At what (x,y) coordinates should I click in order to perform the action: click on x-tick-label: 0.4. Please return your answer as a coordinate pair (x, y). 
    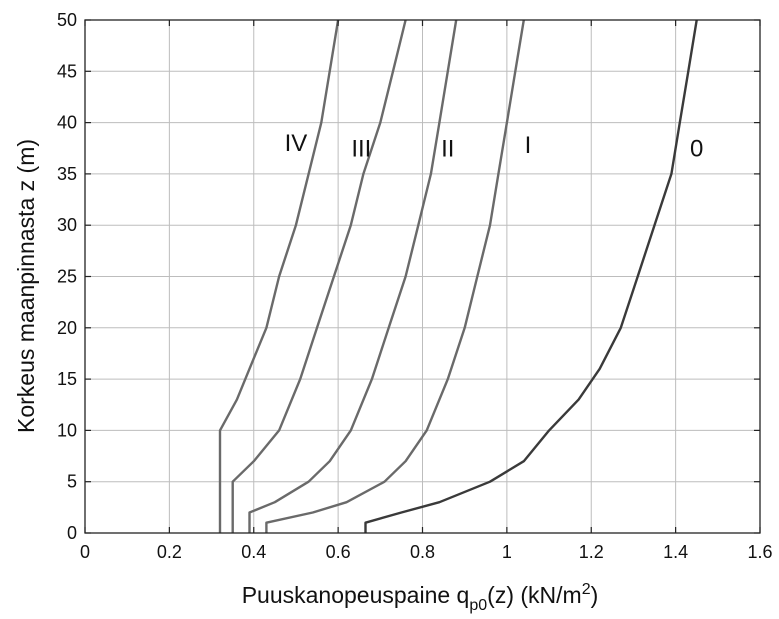
    Looking at the image, I should click on (253, 552).